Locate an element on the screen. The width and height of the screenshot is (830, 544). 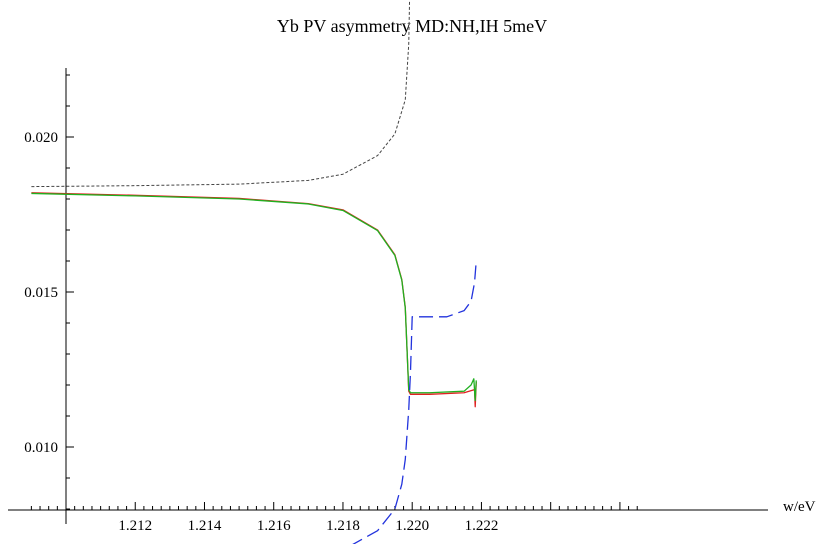
x-tick-label: 1.220 is located at coordinates (412, 526).